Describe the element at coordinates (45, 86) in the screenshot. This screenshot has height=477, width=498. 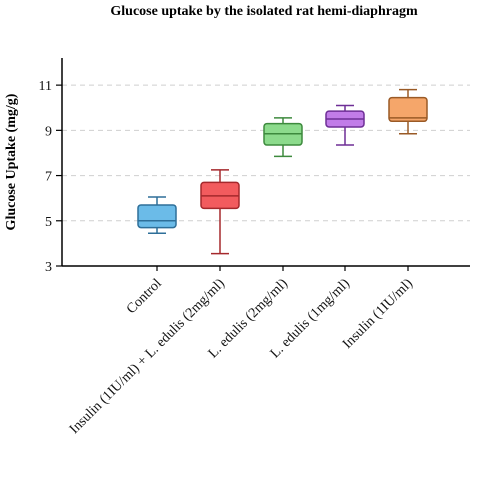
I see `y-tick-label: 11` at that location.